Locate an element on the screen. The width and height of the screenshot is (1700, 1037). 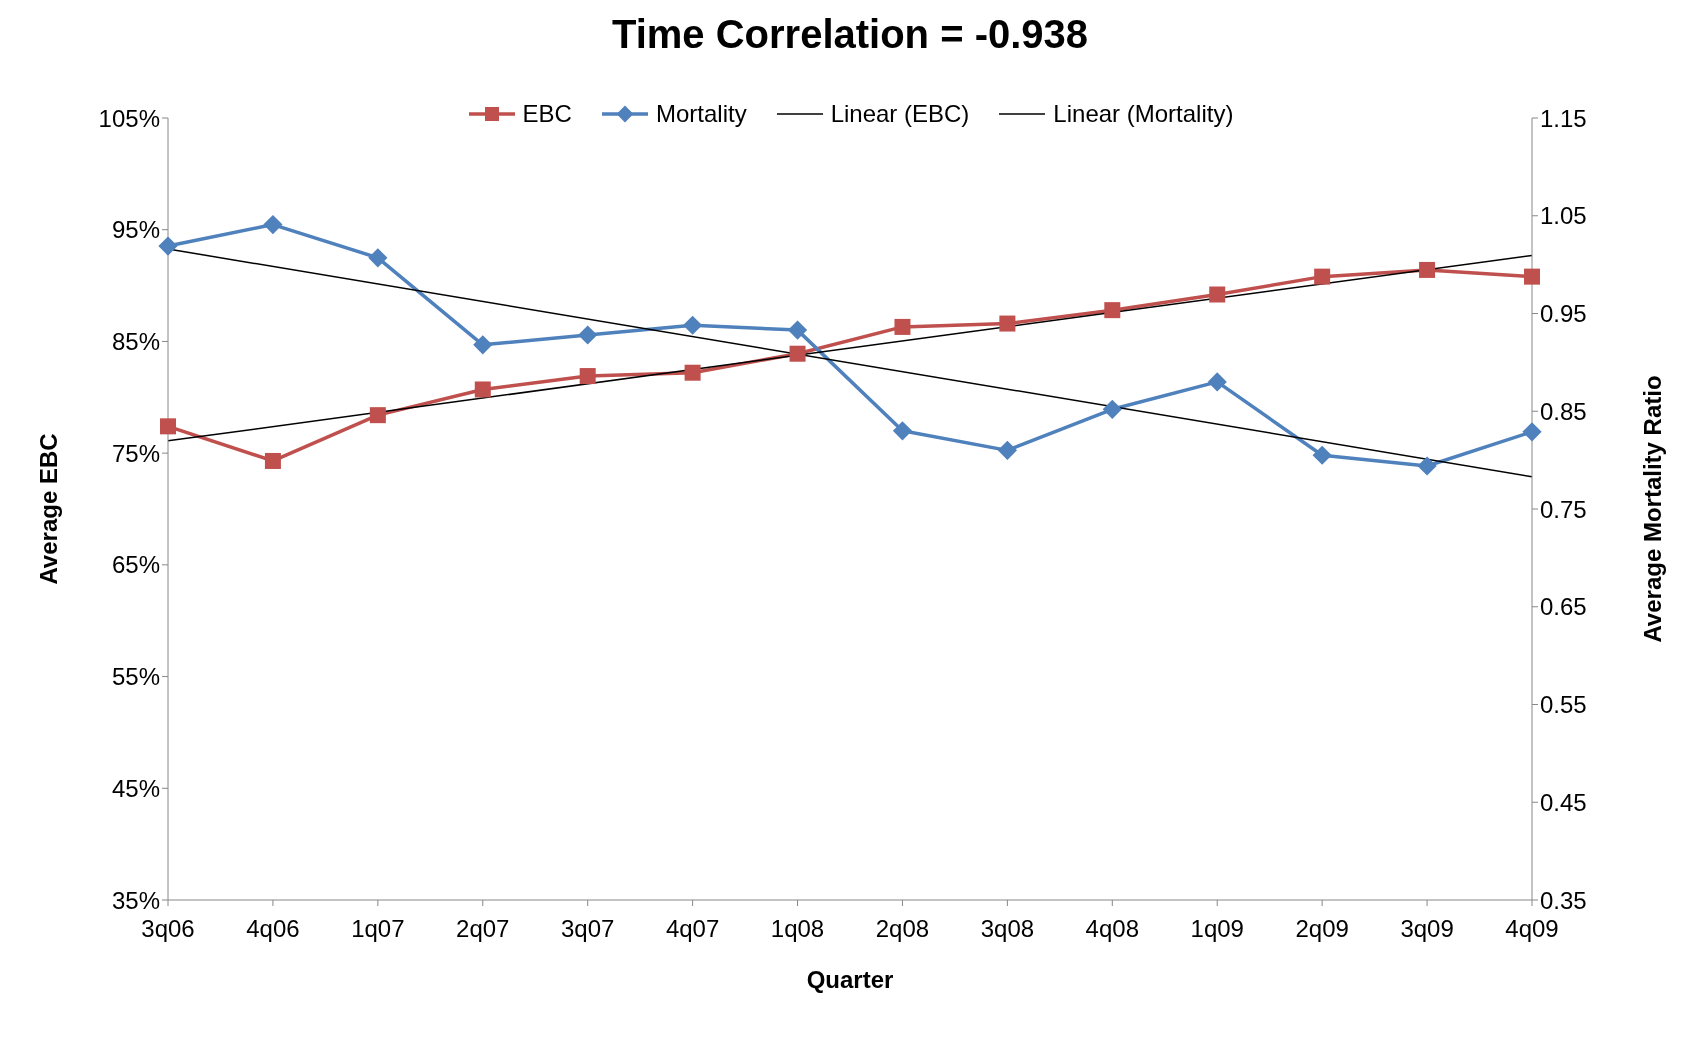
chart-title: Time Correlation = -0.938 is located at coordinates (850, 34).